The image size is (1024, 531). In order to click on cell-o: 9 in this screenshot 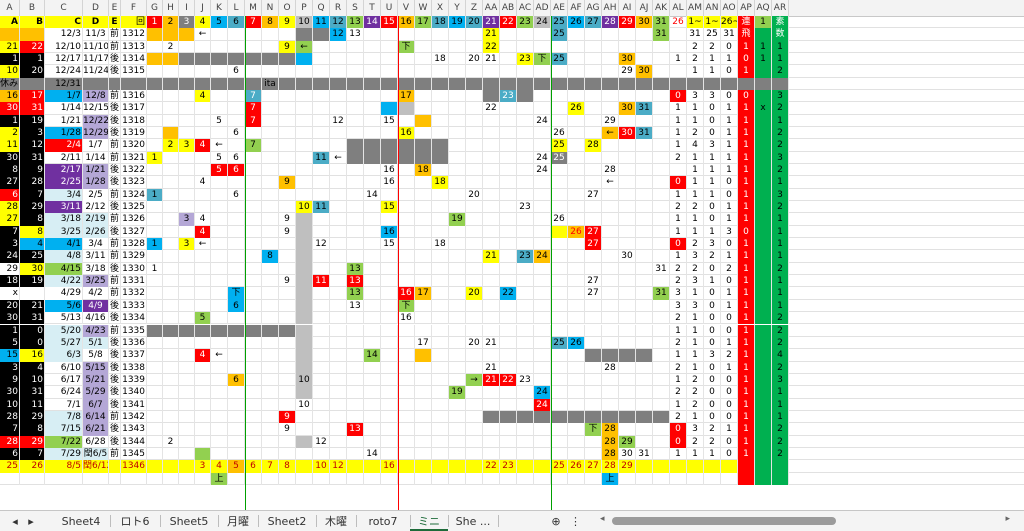, I will do `click(287, 22)`.